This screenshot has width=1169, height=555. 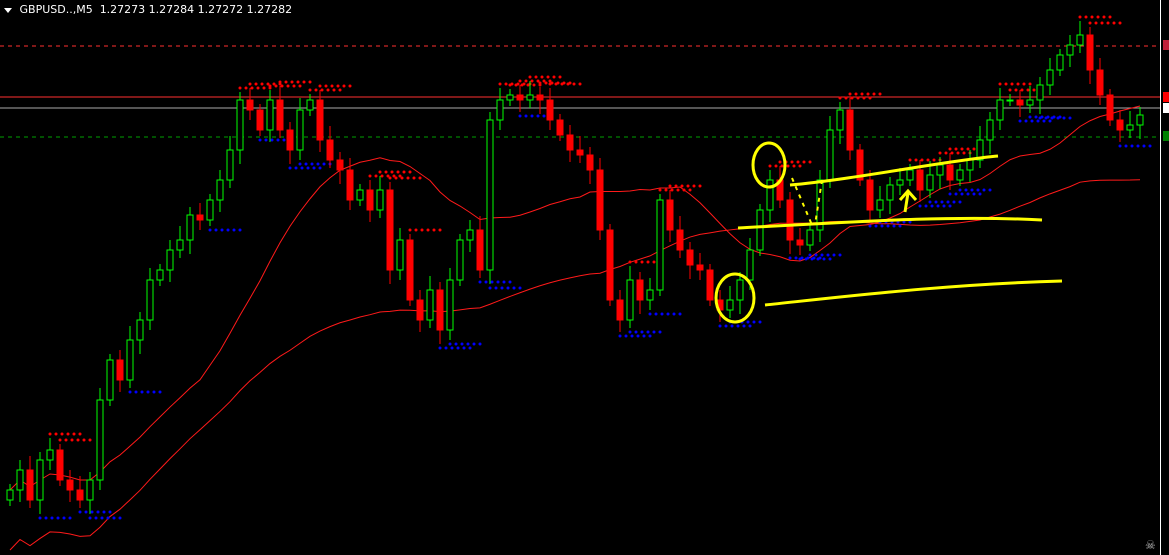 What do you see at coordinates (8, 10) in the screenshot?
I see `triangle-down-icon` at bounding box center [8, 10].